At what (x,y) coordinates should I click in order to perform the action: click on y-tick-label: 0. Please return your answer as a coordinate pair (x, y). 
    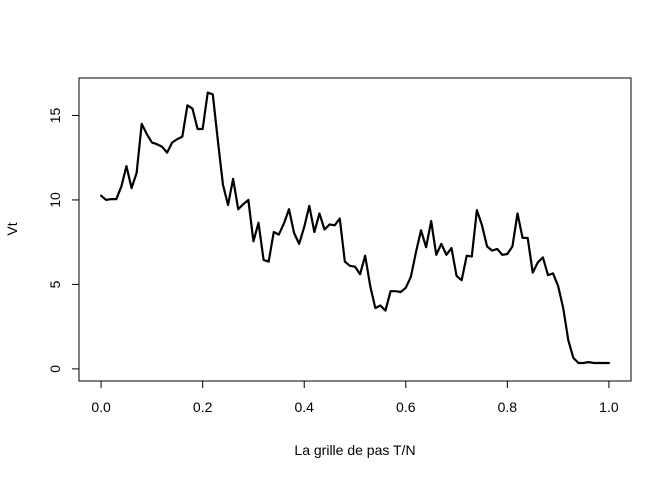
    Looking at the image, I should click on (55, 369).